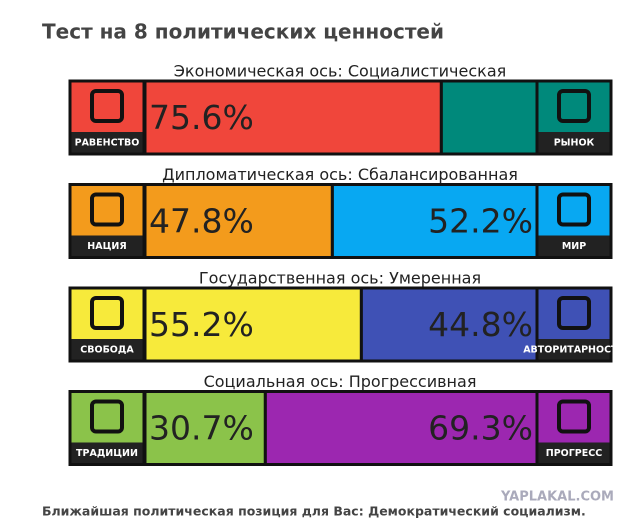  I want to click on value-label: 55.2%, so click(201, 324).